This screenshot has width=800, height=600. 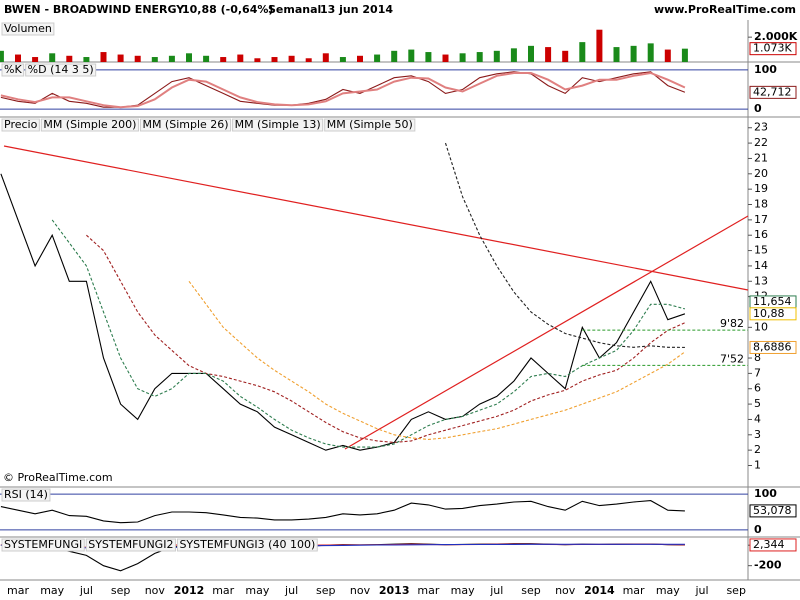 What do you see at coordinates (757, 372) in the screenshot?
I see `y-tick-label: 7` at bounding box center [757, 372].